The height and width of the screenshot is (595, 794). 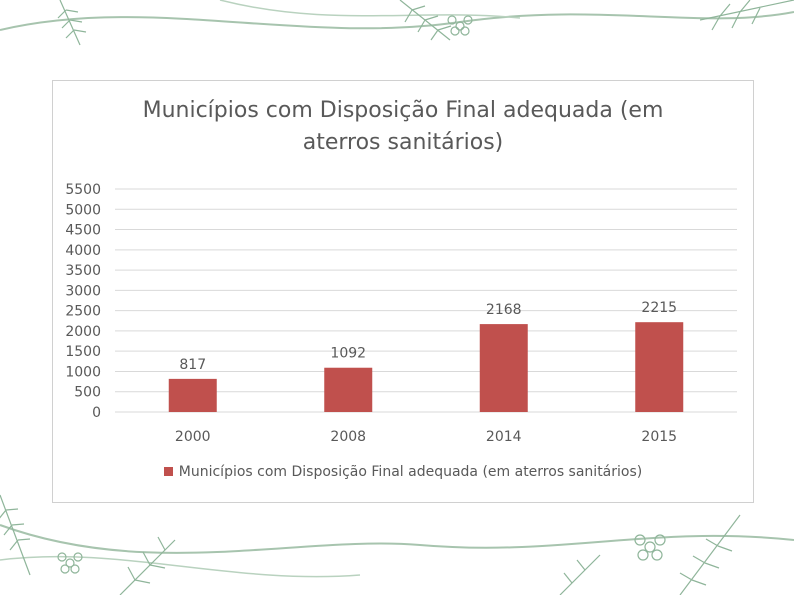 I want to click on y-tick-label: 500, so click(x=87, y=393).